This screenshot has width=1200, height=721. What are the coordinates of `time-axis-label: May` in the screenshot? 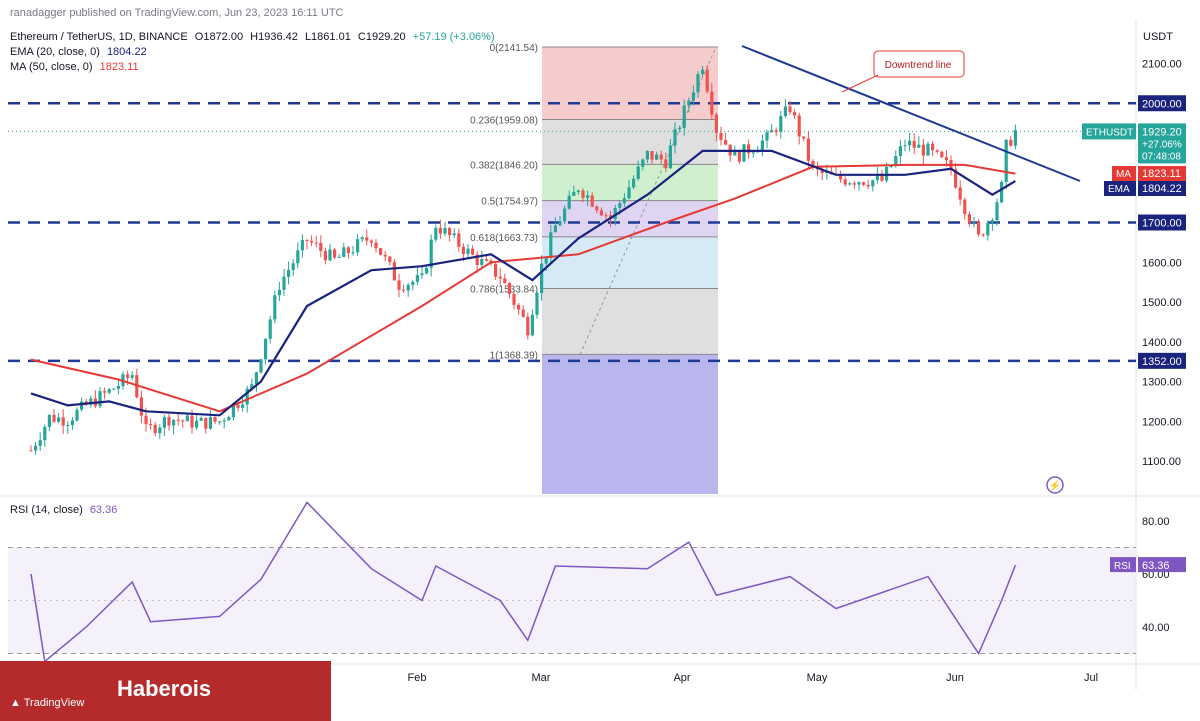 It's located at (817, 678).